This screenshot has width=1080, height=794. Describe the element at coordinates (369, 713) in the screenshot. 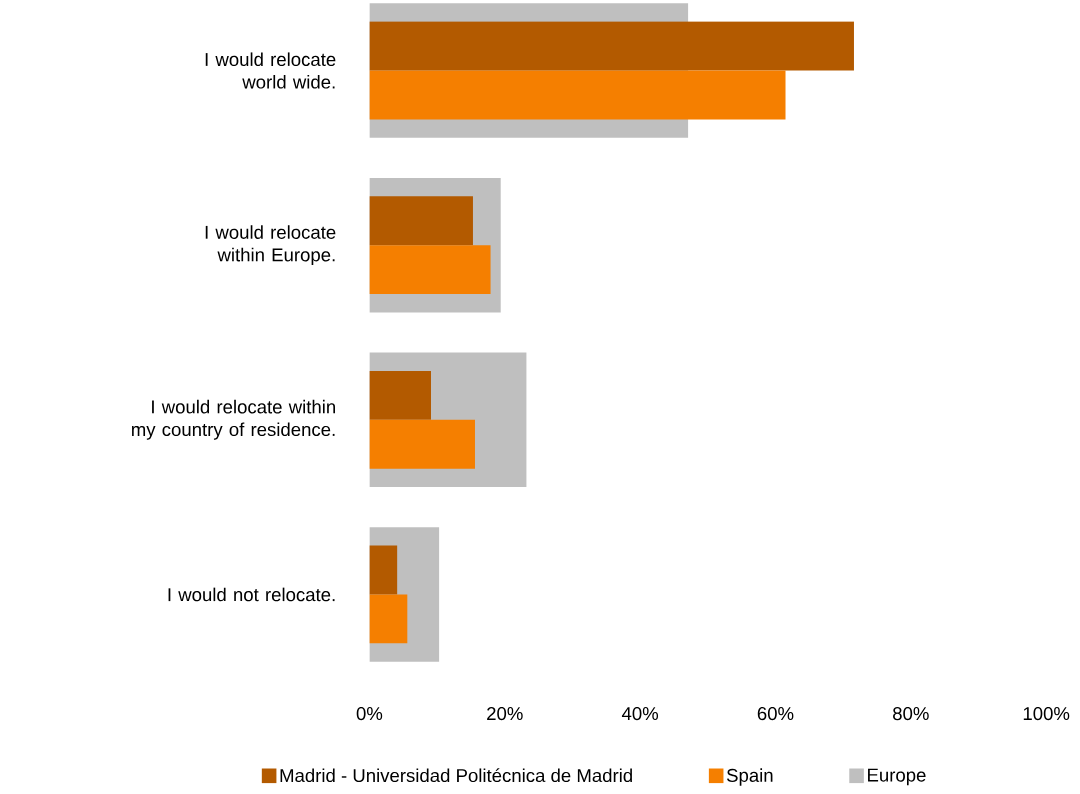

I see `x-tick-label: 0%` at that location.